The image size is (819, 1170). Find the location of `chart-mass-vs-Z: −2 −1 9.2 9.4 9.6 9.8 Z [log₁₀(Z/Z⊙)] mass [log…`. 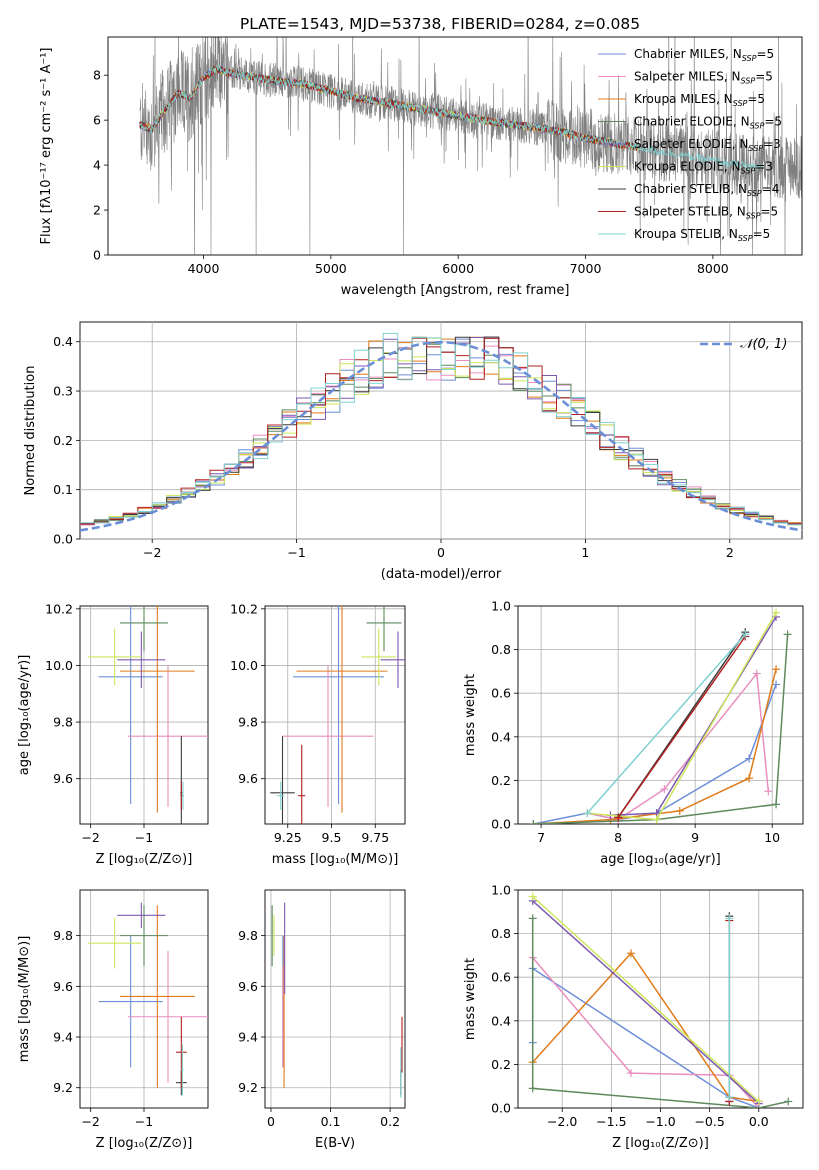

chart-mass-vs-Z: −2 −1 9.2 9.4 9.6 9.8 Z [log₁₀(Z/Z⊙)] mass [log… is located at coordinates (113, 1020).